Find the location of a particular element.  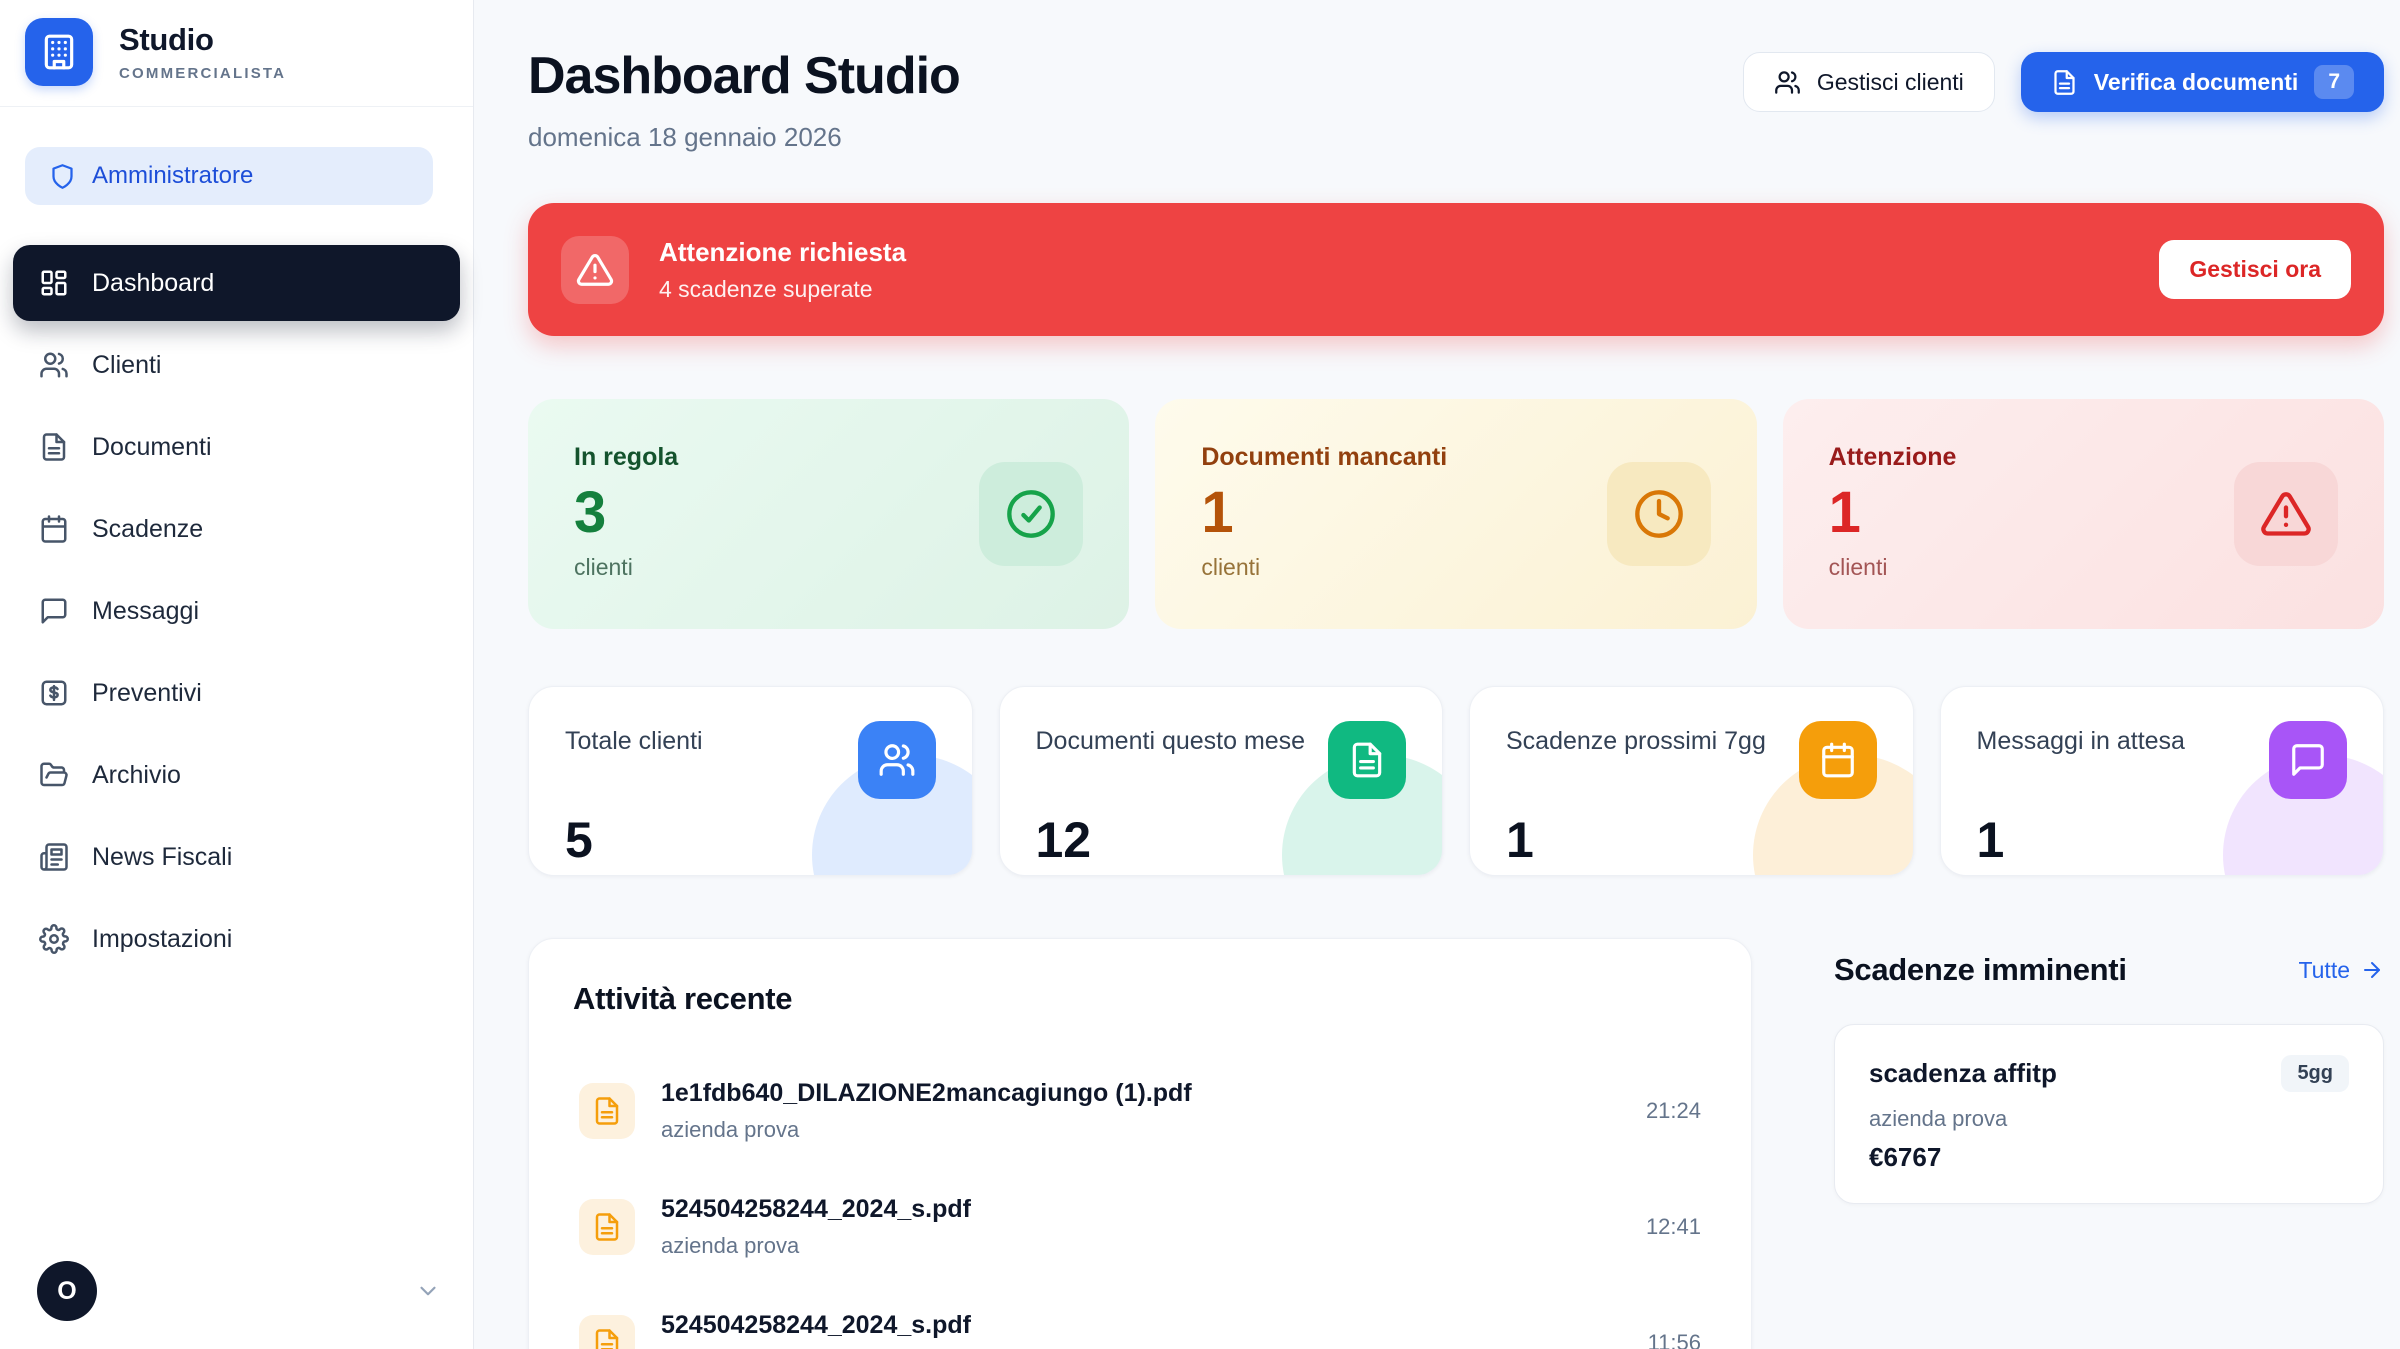

role-badge-amministratore: Amministratore is located at coordinates (229, 176).